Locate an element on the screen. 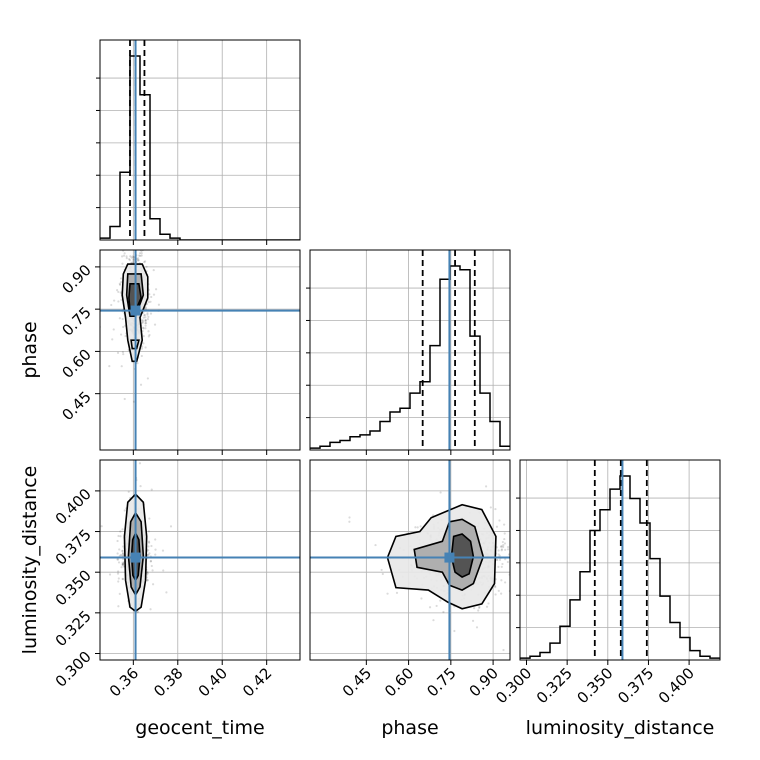 This screenshot has height=760, width=760. x-tick-label: 0.36 is located at coordinates (124, 682).